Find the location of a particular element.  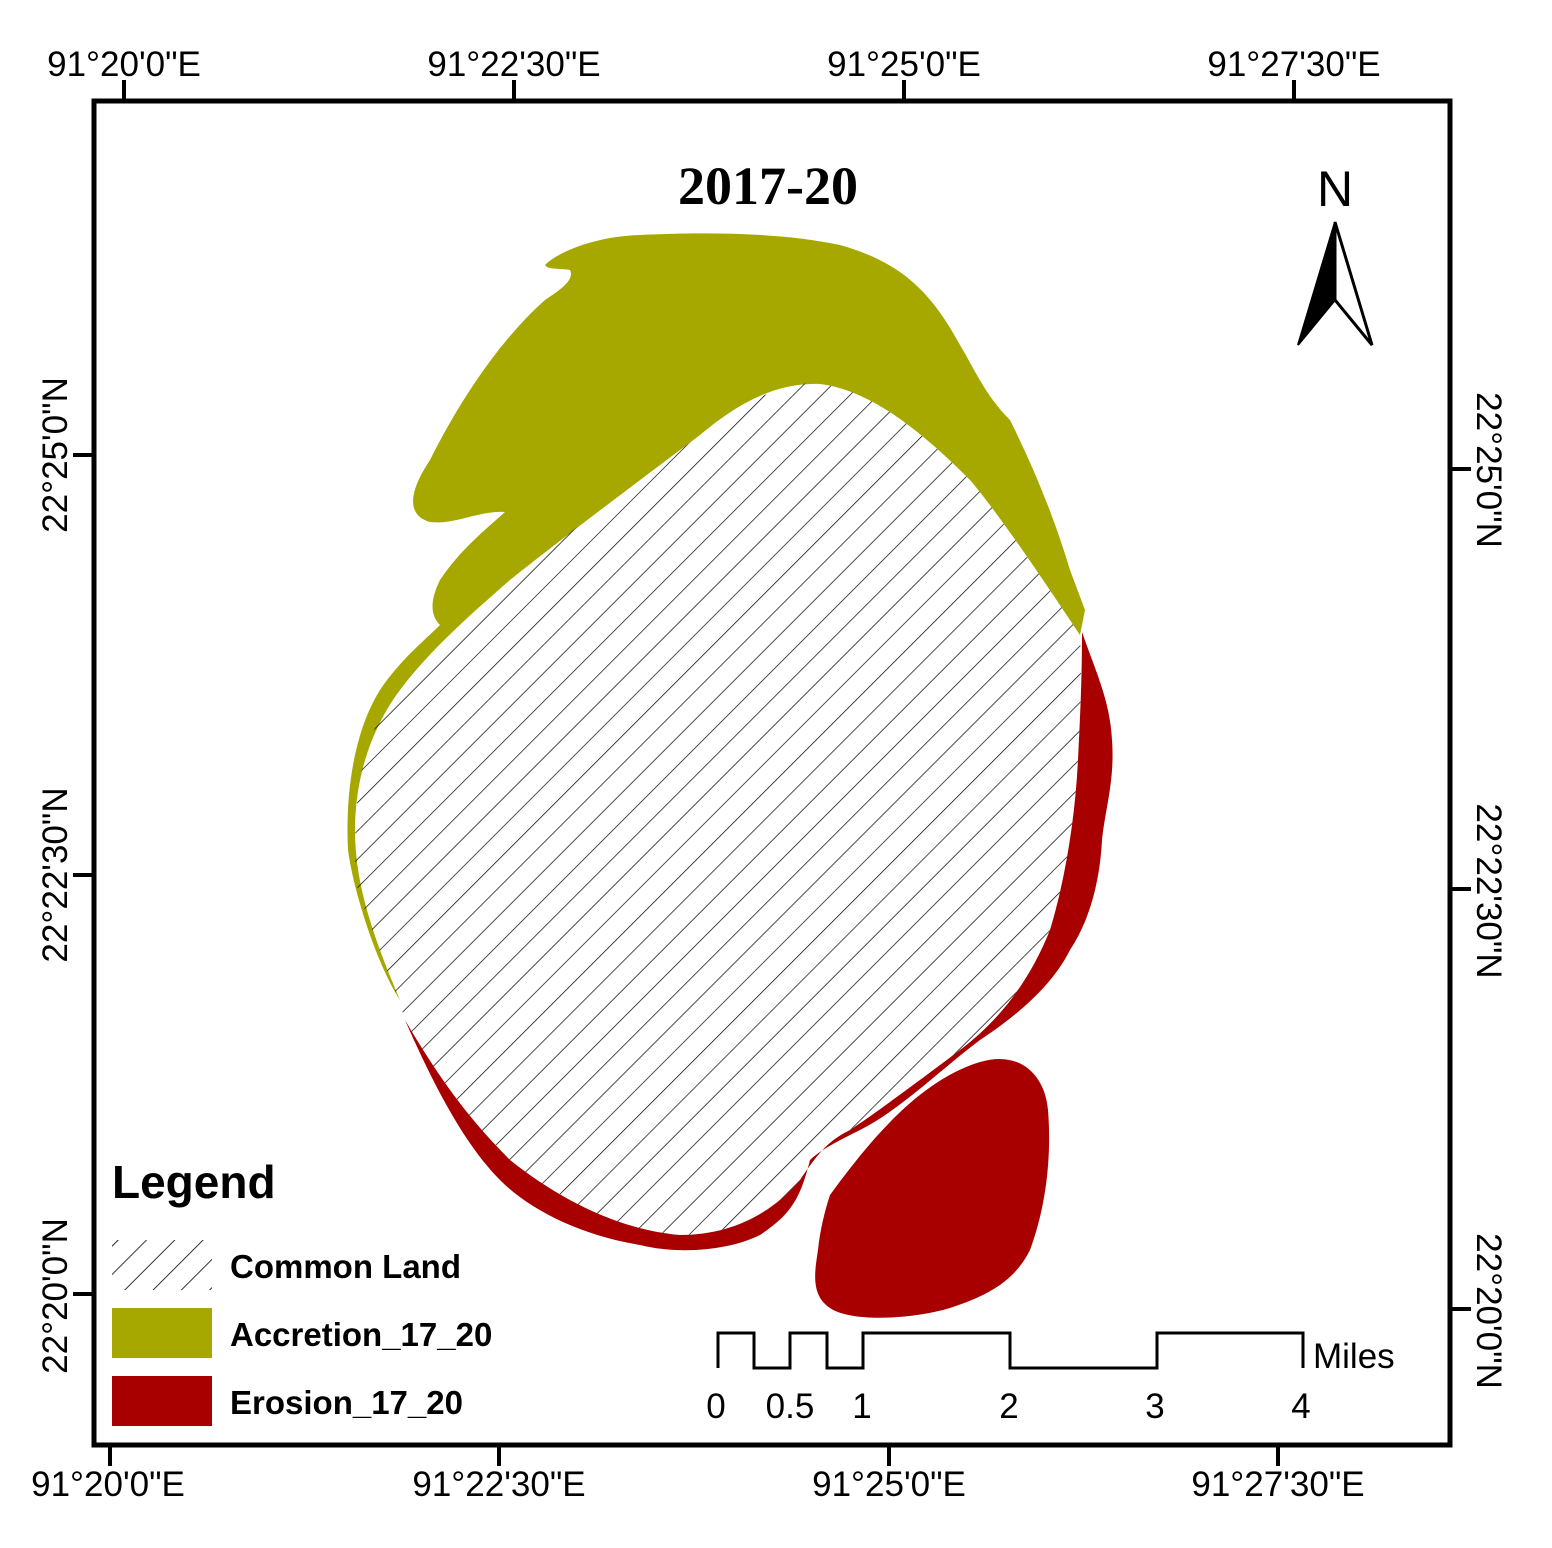

scale-unit-label: Miles is located at coordinates (1354, 1356).